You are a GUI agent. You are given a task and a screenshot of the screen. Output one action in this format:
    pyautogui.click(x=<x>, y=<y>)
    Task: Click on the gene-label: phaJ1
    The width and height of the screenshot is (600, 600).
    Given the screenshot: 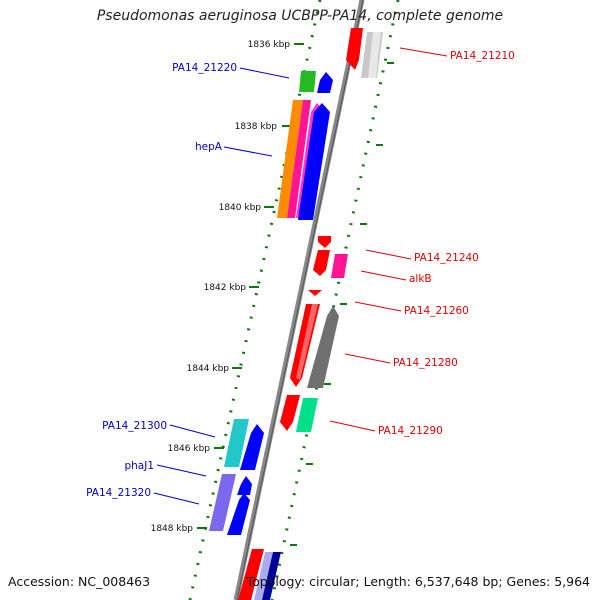 What is the action you would take?
    pyautogui.click(x=139, y=466)
    